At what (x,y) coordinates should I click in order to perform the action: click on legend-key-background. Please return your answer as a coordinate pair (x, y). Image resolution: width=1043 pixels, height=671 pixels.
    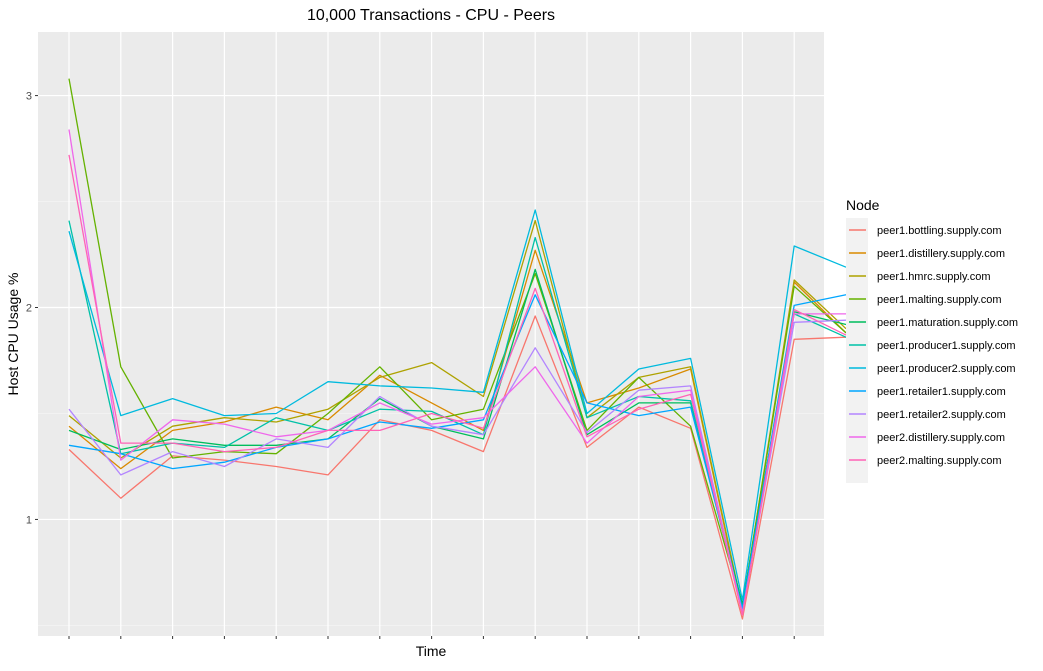
    Looking at the image, I should click on (857, 350).